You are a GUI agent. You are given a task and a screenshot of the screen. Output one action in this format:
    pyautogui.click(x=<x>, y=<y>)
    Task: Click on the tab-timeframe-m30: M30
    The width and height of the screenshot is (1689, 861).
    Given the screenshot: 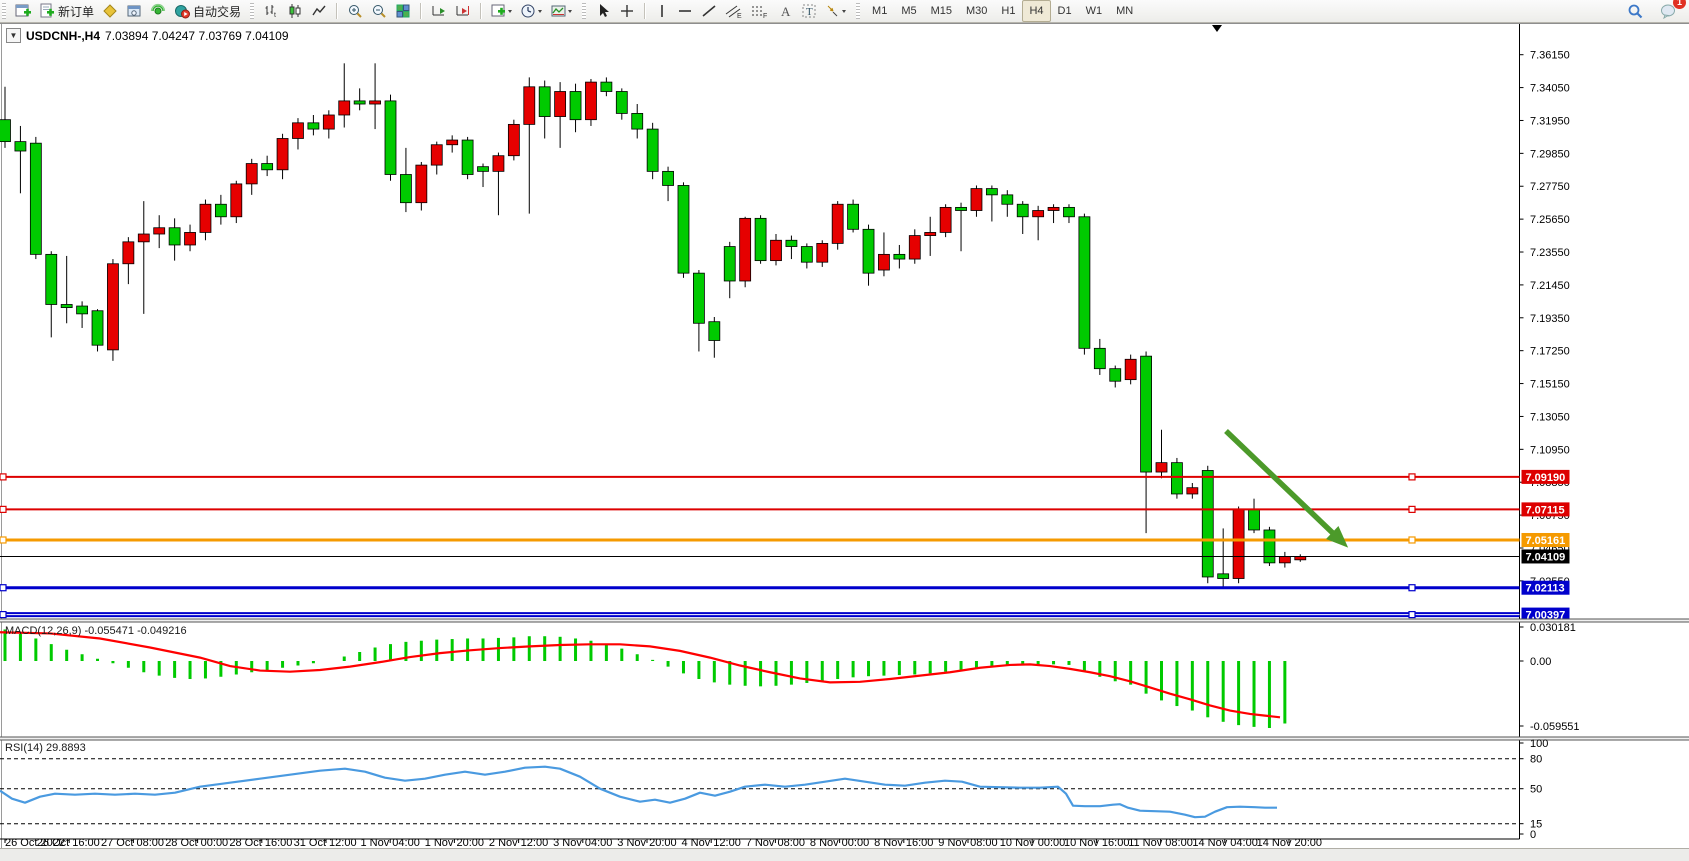 What is the action you would take?
    pyautogui.click(x=977, y=11)
    